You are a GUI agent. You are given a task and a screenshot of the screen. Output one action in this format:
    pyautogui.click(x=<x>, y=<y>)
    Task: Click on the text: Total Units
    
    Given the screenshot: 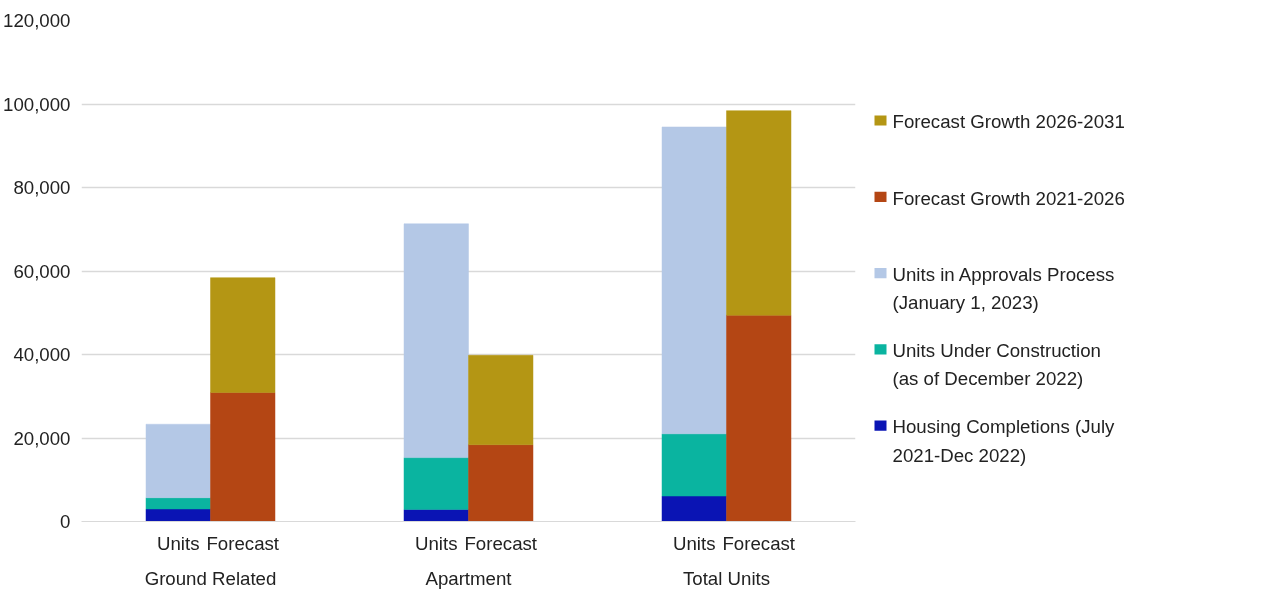 What is the action you would take?
    pyautogui.click(x=726, y=578)
    